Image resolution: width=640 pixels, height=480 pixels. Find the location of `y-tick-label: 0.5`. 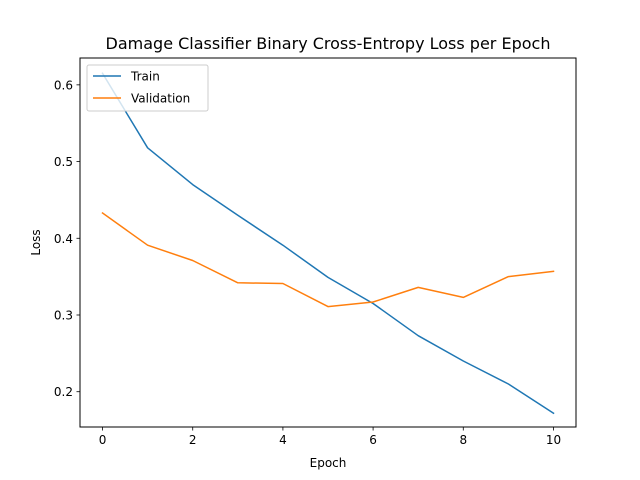

y-tick-label: 0.5 is located at coordinates (63, 162).